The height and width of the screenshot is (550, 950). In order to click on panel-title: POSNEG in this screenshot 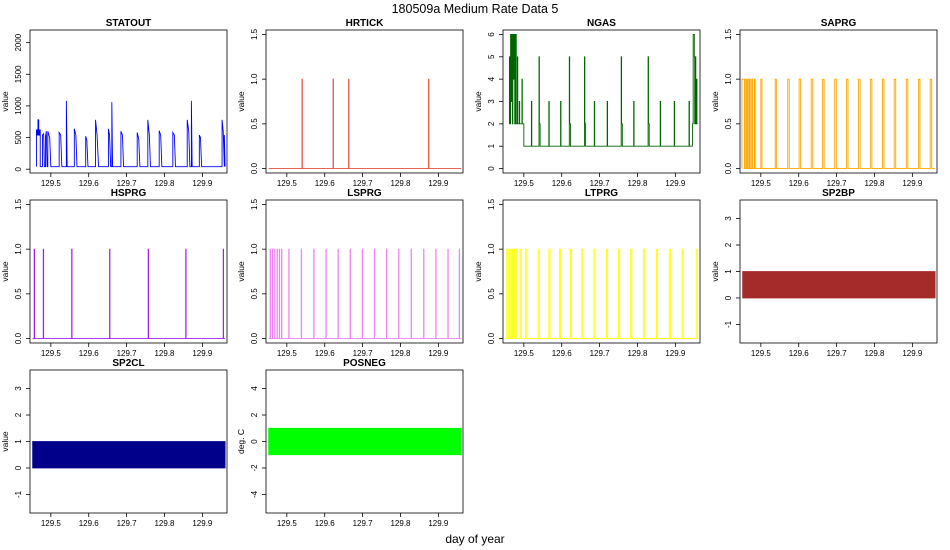, I will do `click(364, 363)`.